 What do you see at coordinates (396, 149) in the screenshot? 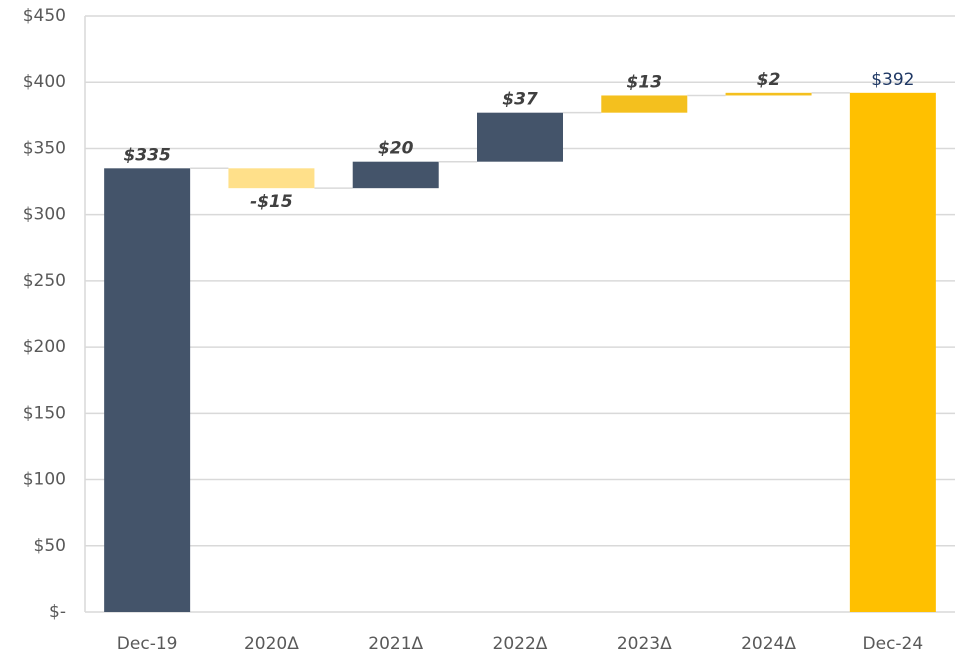
I see `value-label: $20` at bounding box center [396, 149].